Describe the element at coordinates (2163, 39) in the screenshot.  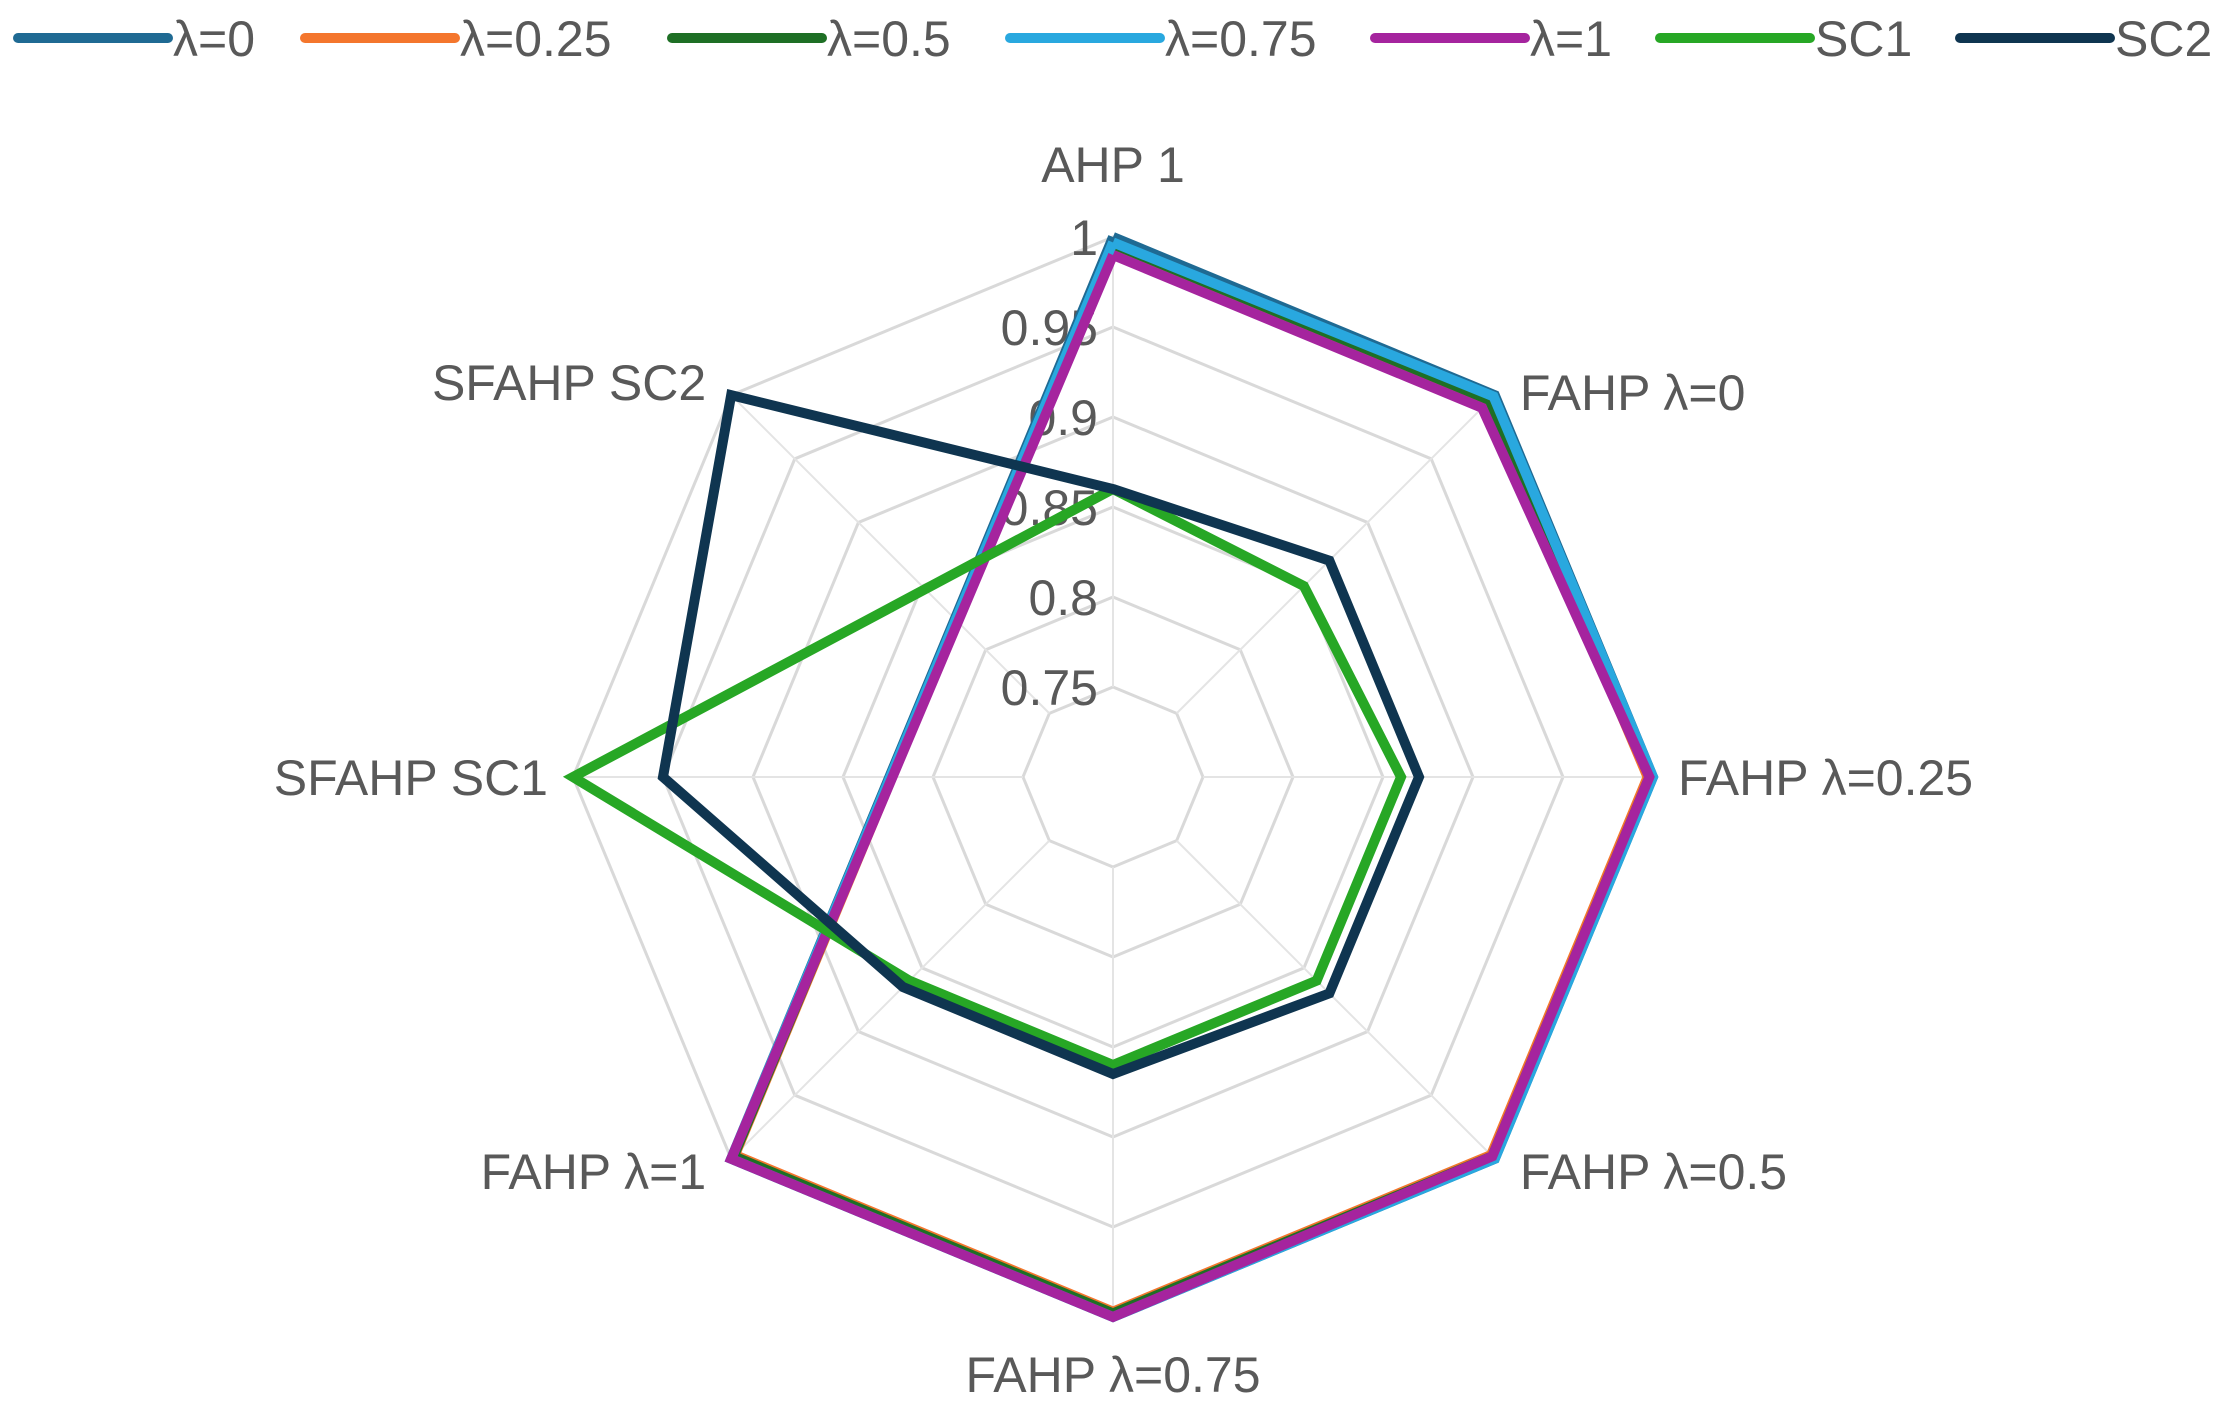
I see `legend-label: SC2` at that location.